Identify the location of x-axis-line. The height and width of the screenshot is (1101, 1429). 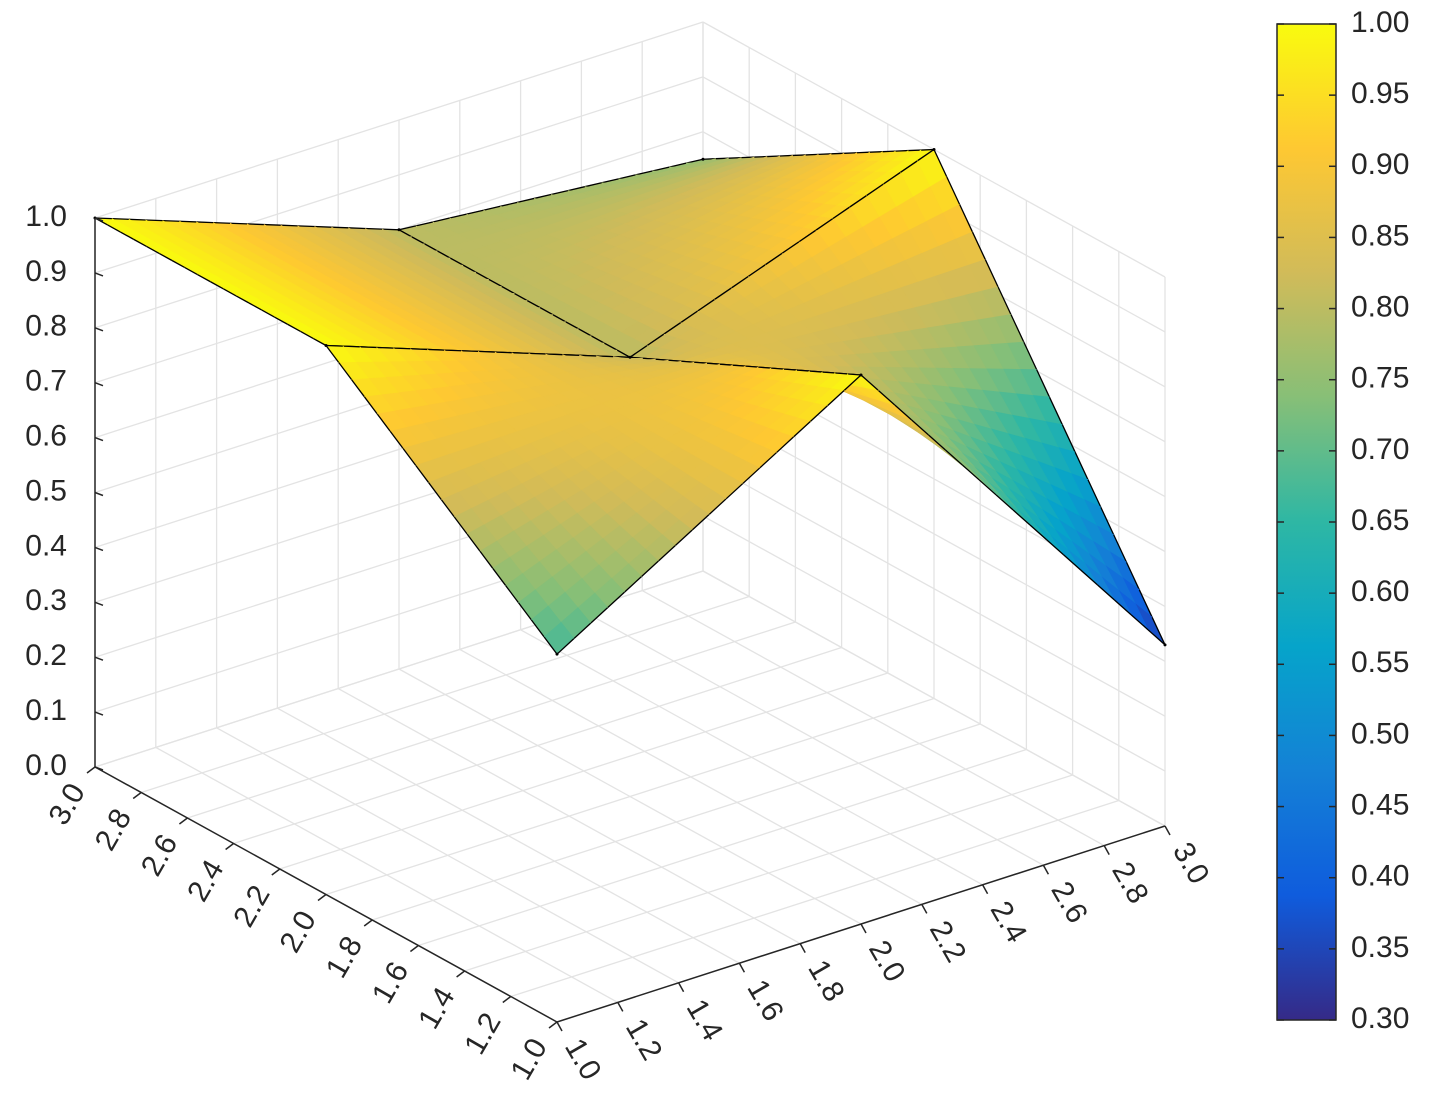
(861, 924).